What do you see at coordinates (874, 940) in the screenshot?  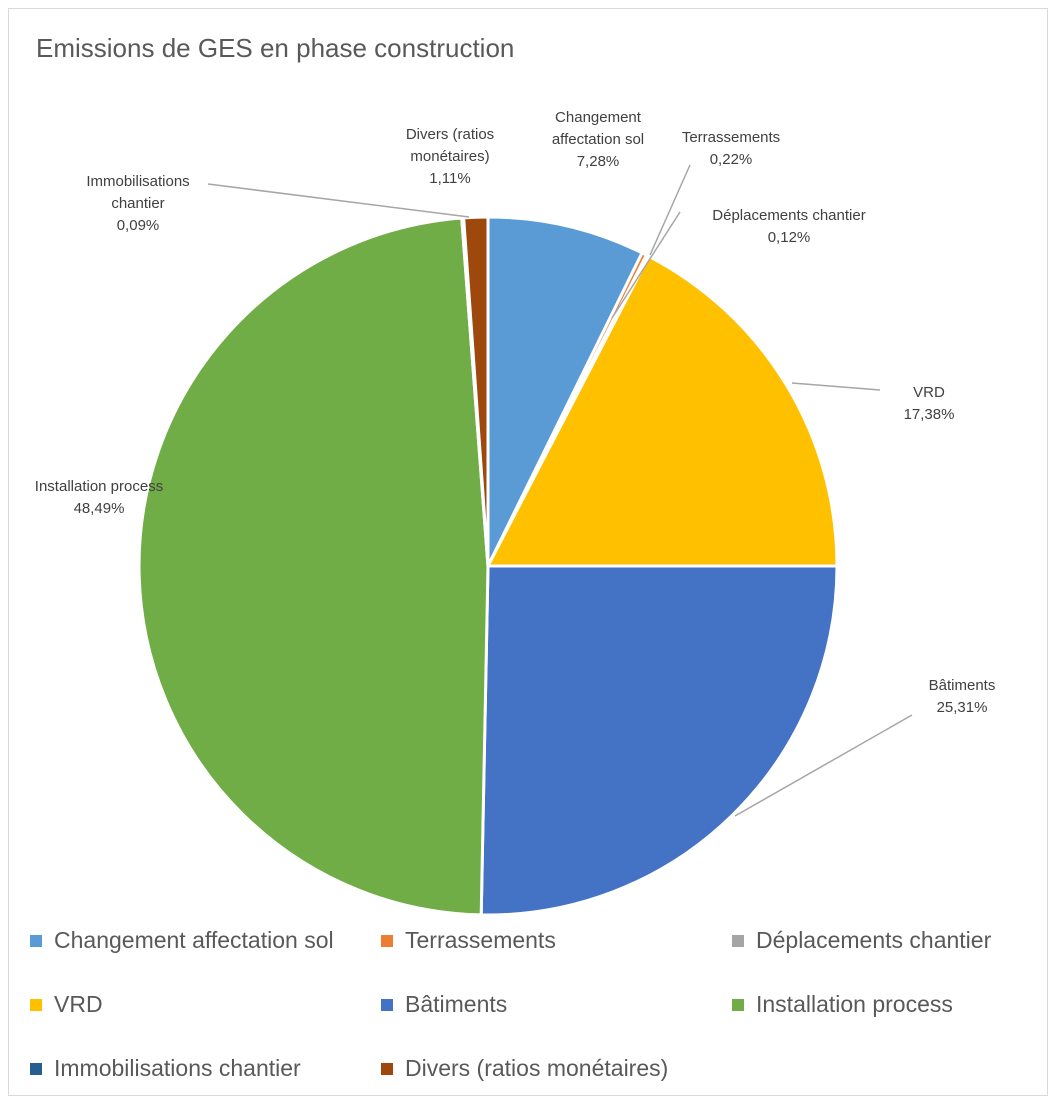 I see `legend-label: Déplacements chantier` at bounding box center [874, 940].